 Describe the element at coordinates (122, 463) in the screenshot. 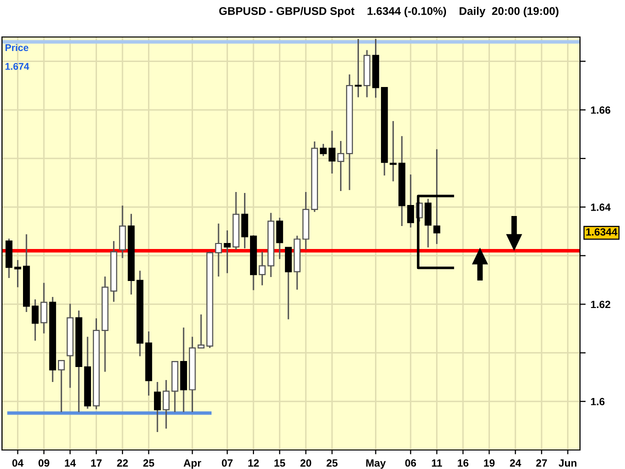

I see `x-tick-label: 22` at that location.